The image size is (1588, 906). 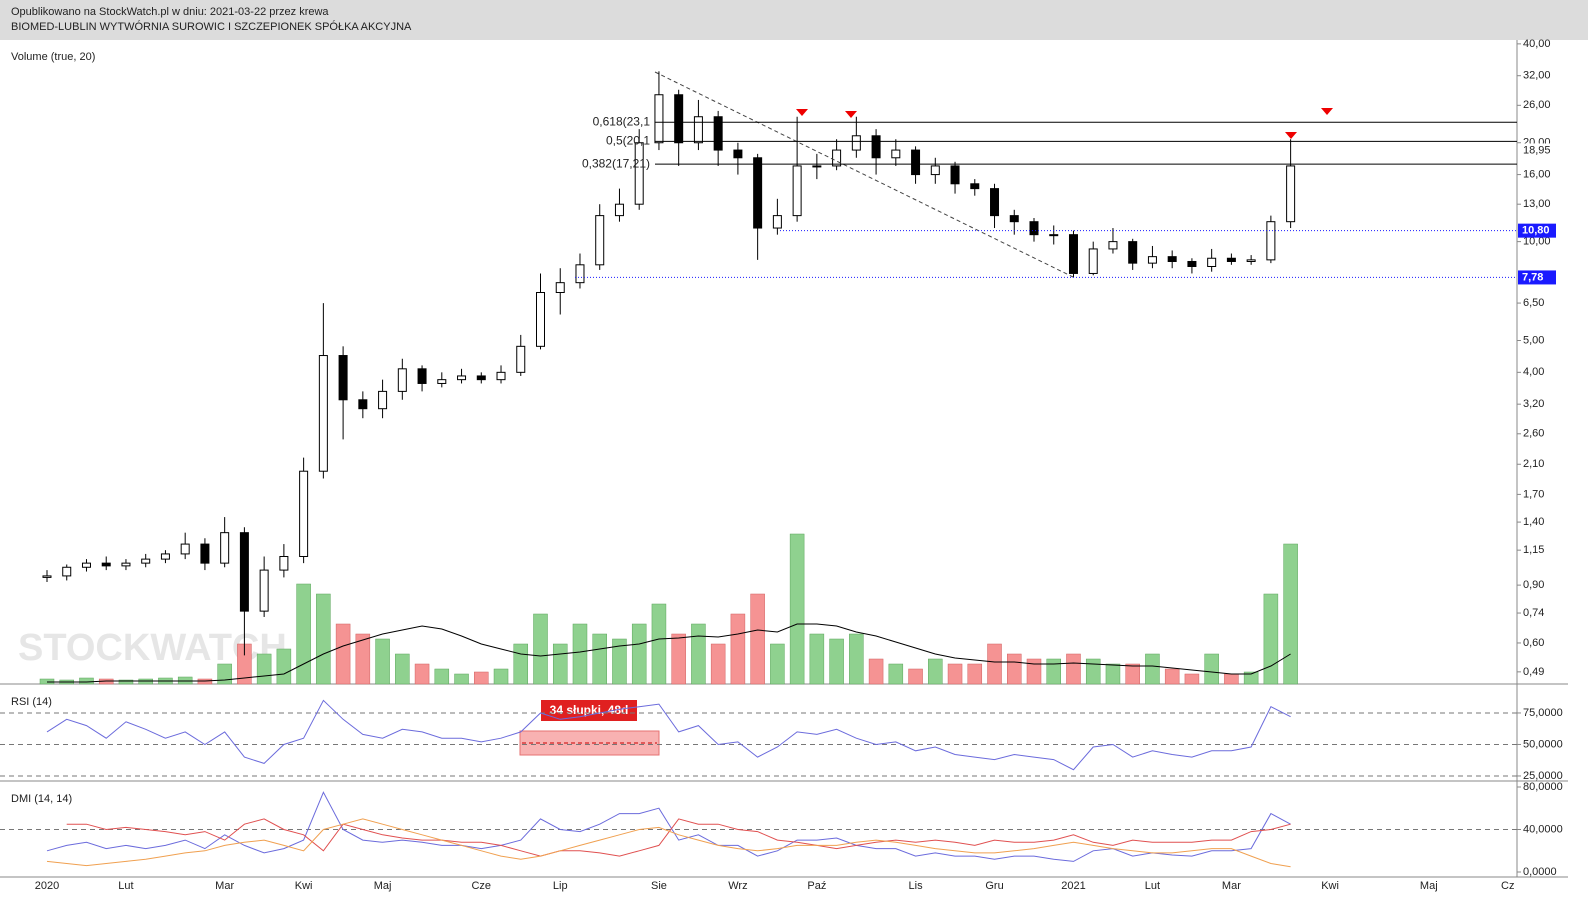 I want to click on fib-label: 0,618(23,1, so click(x=622, y=121).